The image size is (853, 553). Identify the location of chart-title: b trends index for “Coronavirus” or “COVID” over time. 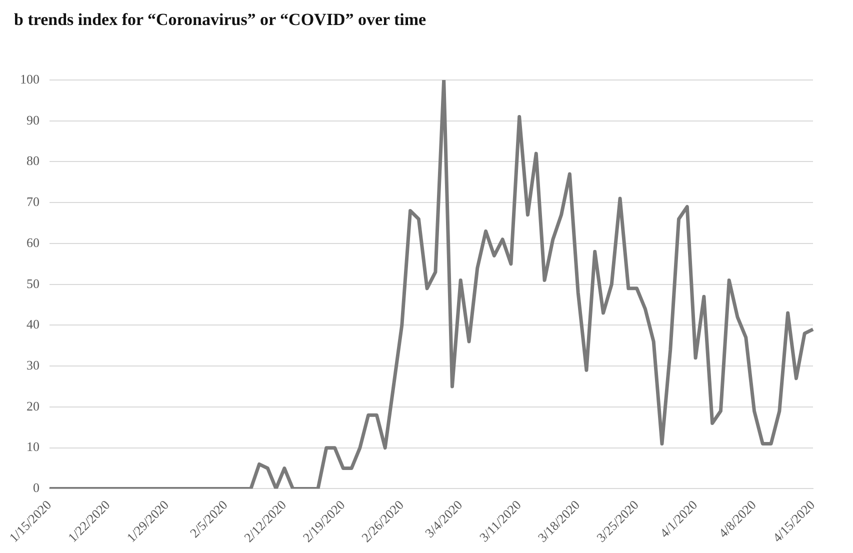
(220, 20).